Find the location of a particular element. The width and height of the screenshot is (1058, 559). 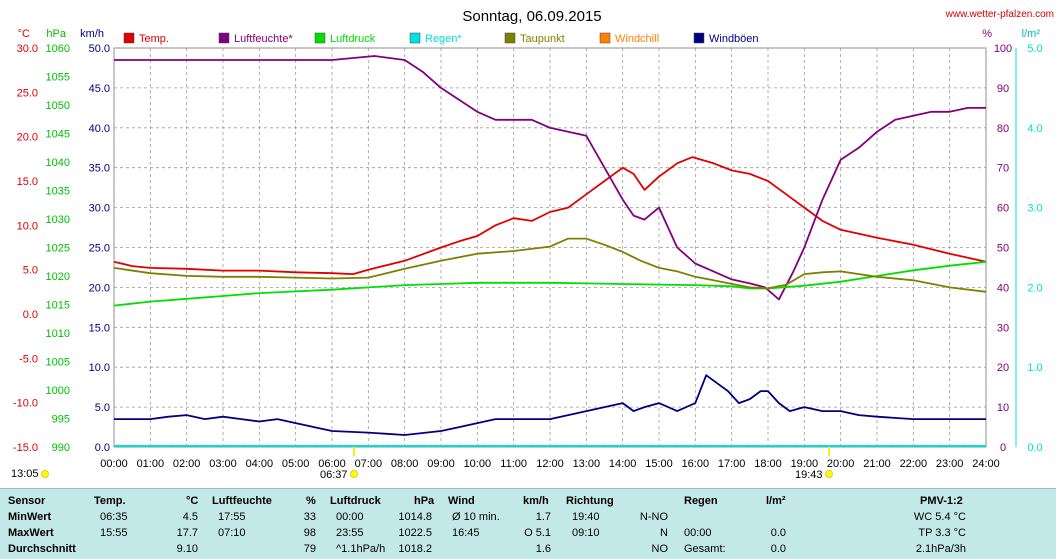

stats-press-time-0: 00:00 is located at coordinates (350, 517).